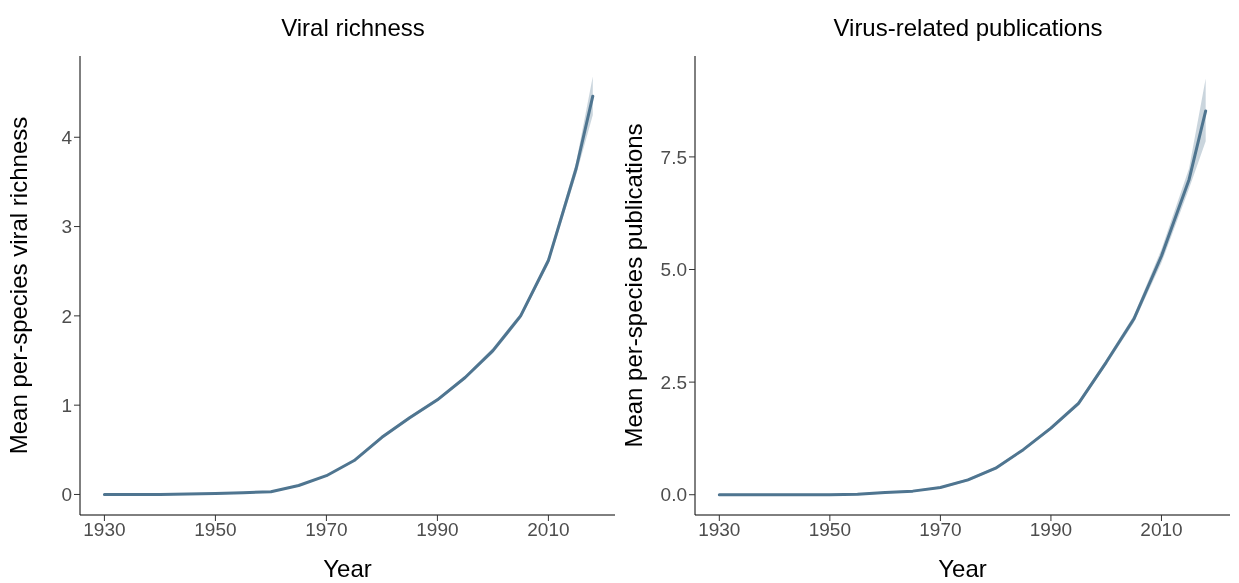 This screenshot has width=1239, height=583. Describe the element at coordinates (633, 285) in the screenshot. I see `y-axis-title: Mean per-species publications` at that location.